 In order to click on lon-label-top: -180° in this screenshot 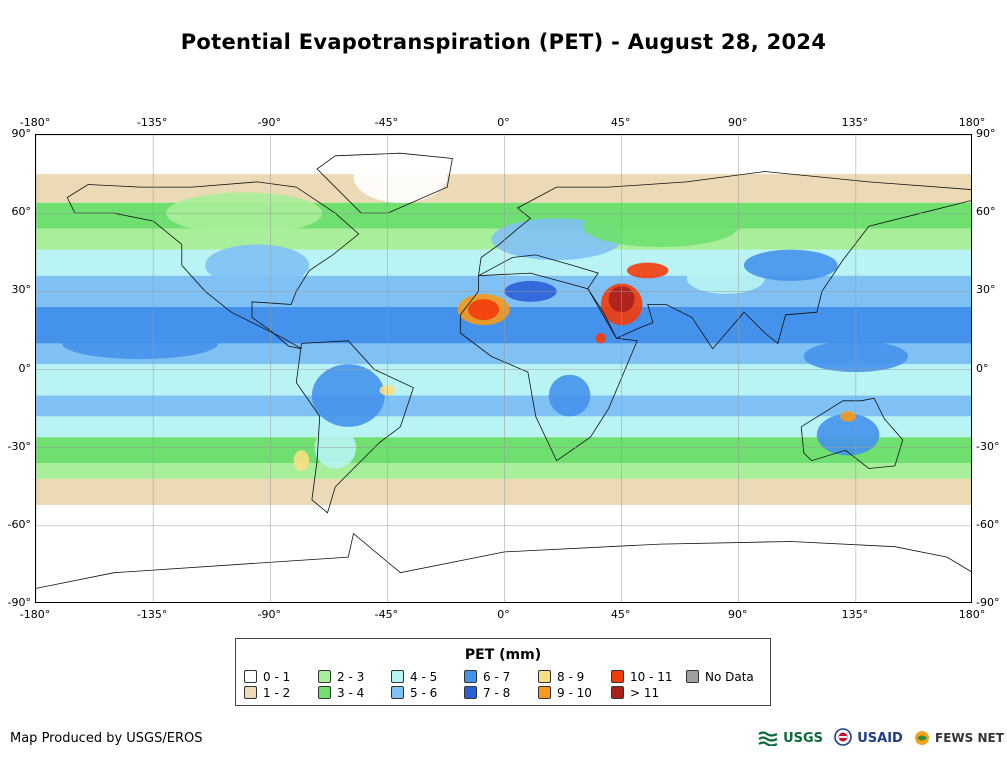, I will do `click(35, 122)`.